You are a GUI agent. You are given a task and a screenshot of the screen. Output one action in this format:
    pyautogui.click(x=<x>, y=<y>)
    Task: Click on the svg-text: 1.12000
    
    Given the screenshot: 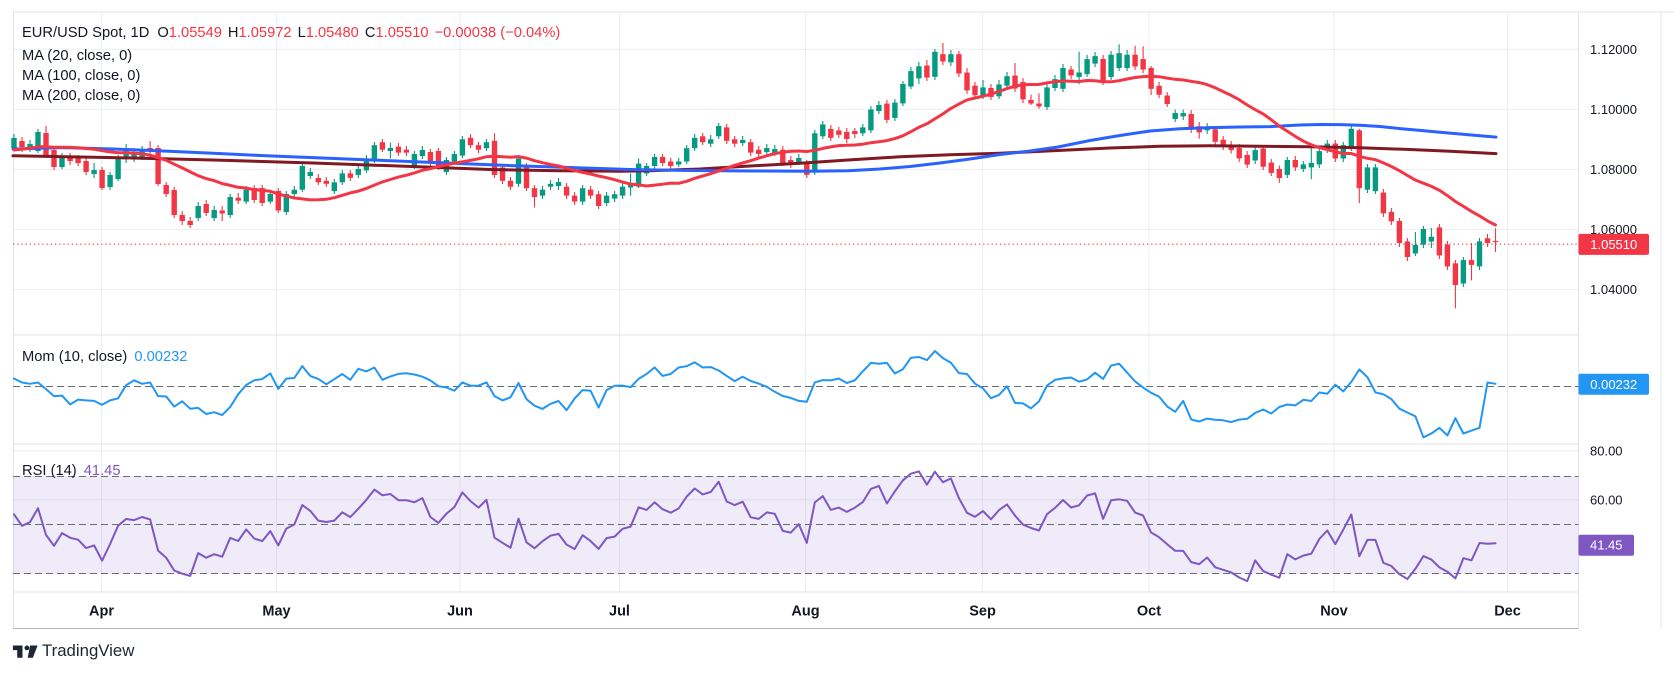 What is the action you would take?
    pyautogui.click(x=1613, y=49)
    